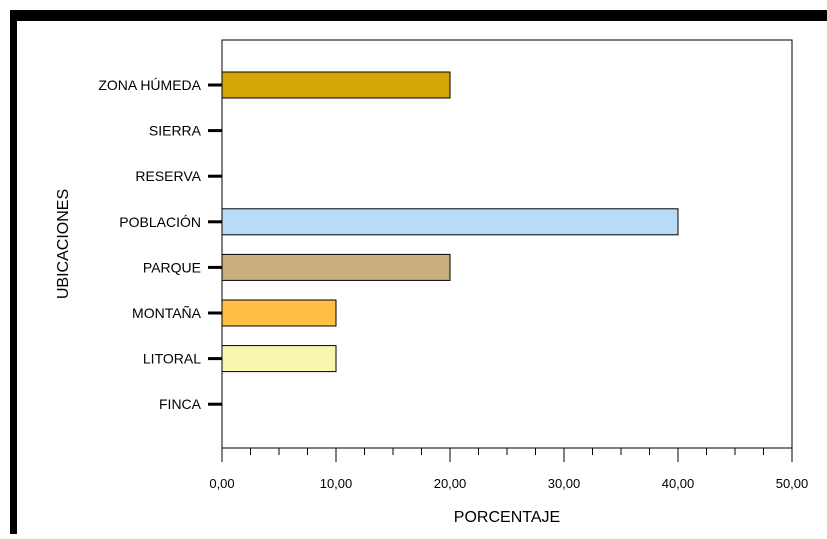  I want to click on bar-montaña, so click(279, 313).